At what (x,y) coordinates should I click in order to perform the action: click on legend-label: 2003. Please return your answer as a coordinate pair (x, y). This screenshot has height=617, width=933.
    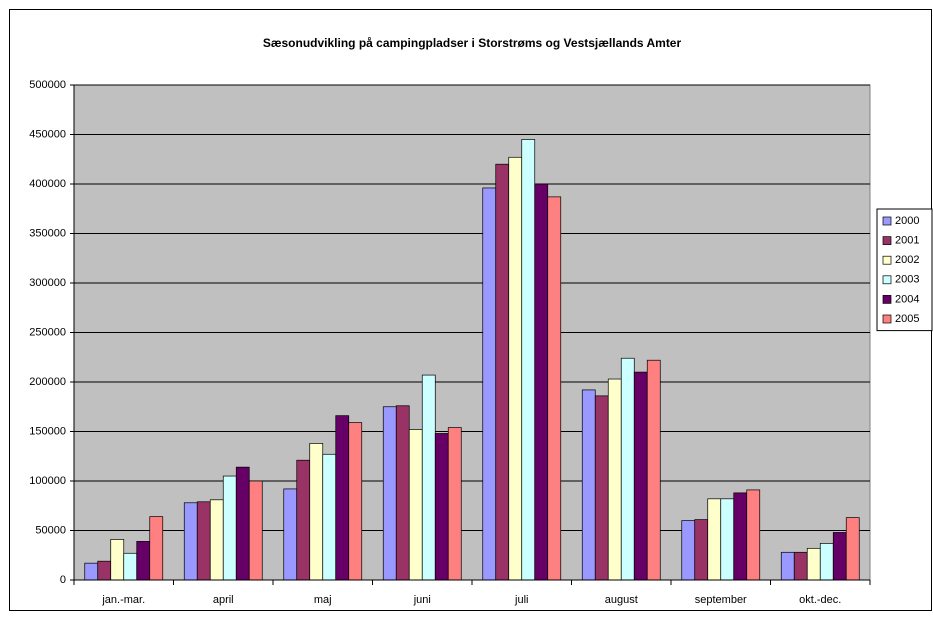
    Looking at the image, I should click on (907, 280).